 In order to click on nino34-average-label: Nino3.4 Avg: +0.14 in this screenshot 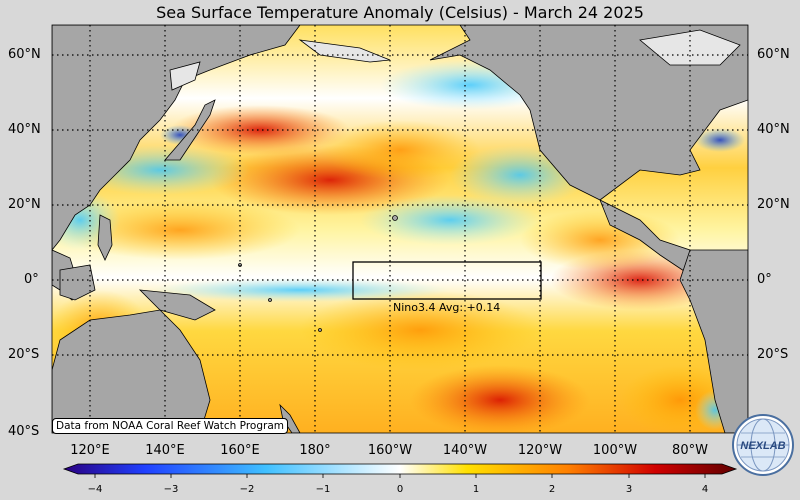, I will do `click(447, 307)`.